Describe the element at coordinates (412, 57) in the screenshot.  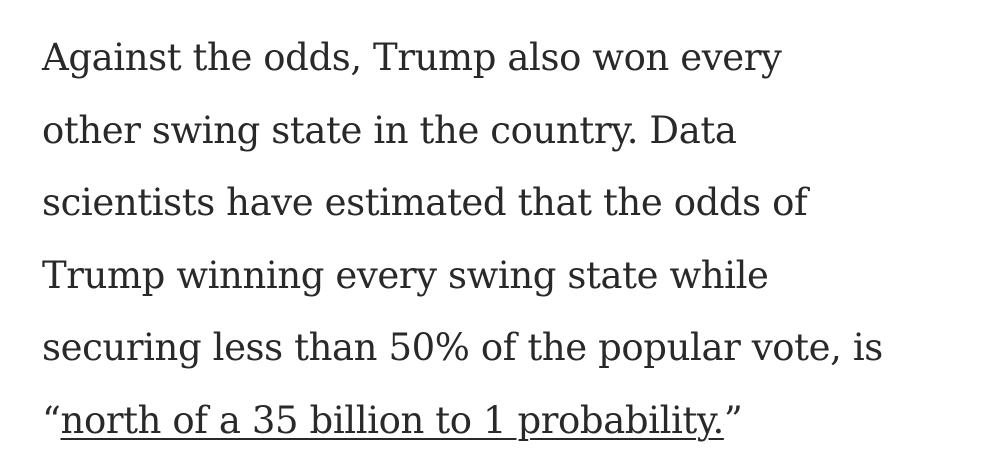
I see `paragraph-line-1: Against the odds, Trump also won every` at that location.